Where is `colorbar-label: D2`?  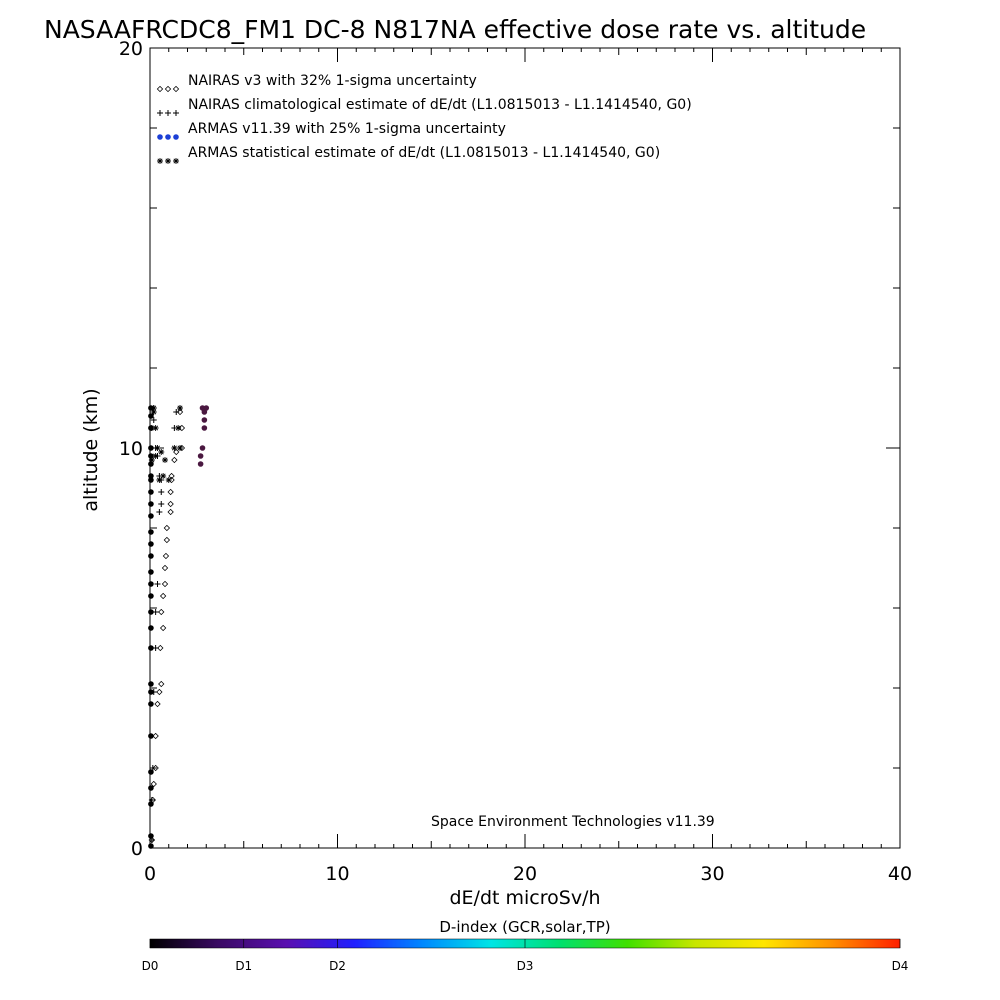 colorbar-label: D2 is located at coordinates (337, 966).